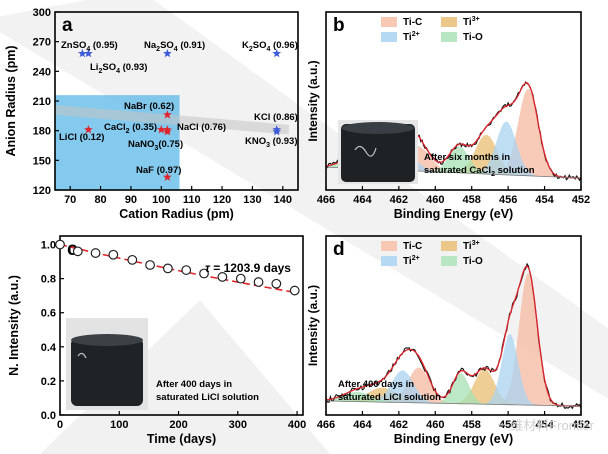  Describe the element at coordinates (435, 425) in the screenshot. I see `x-tick-label: 460` at that location.